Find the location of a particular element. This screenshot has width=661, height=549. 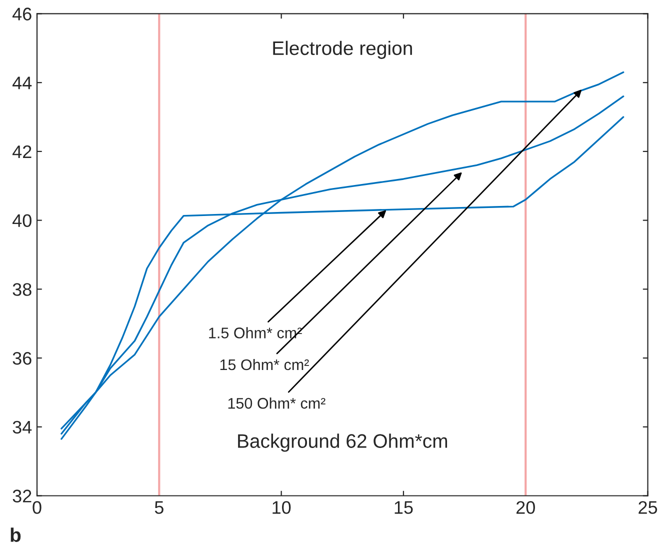

y-tick-label: 38 is located at coordinates (22, 289).